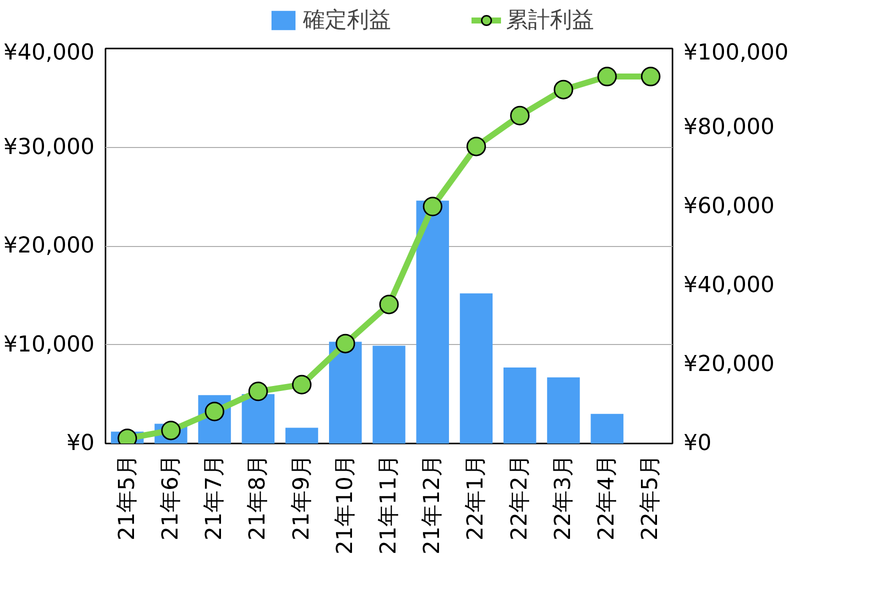 The height and width of the screenshot is (604, 876). What do you see at coordinates (49, 147) in the screenshot?
I see `y-tick-label: ¥30,000` at bounding box center [49, 147].